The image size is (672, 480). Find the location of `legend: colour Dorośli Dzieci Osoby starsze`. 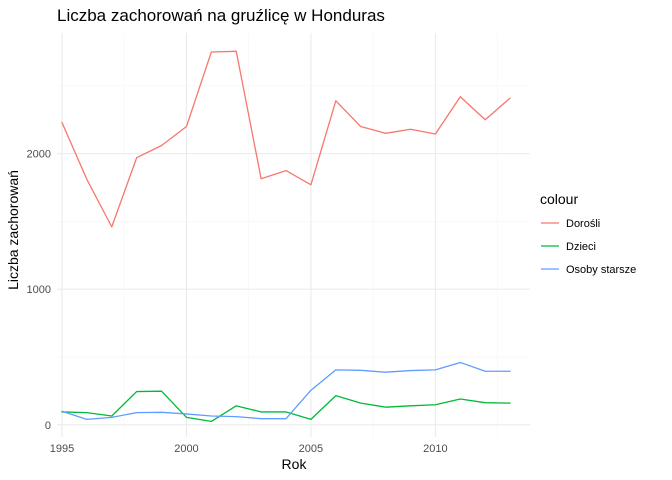

legend: colour Dorośli Dzieci Osoby starsze is located at coordinates (588, 233).